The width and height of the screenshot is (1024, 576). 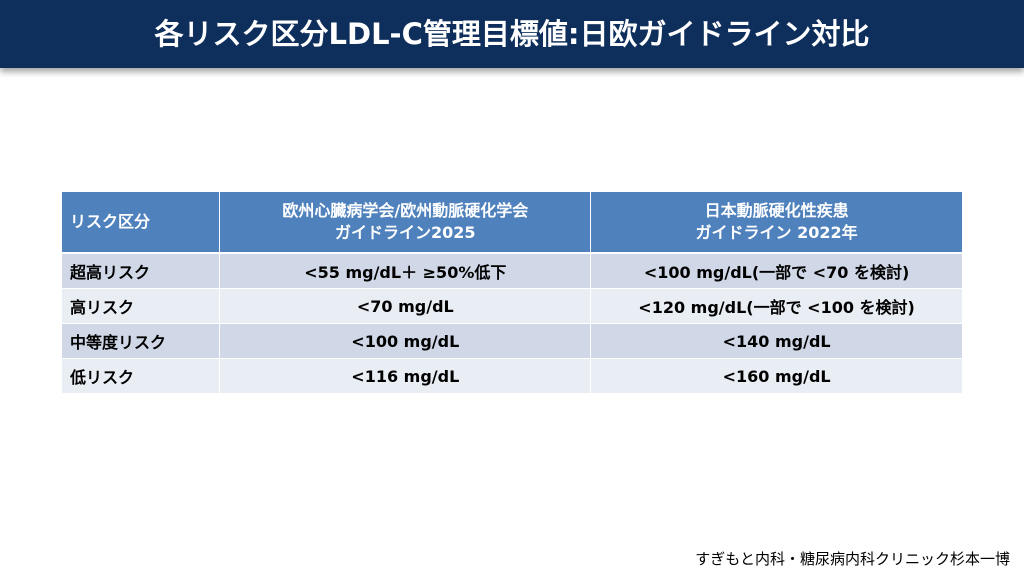 I want to click on table-row: 中等度リスク <100 mg/dL <140 mg/dL, so click(x=512, y=341).